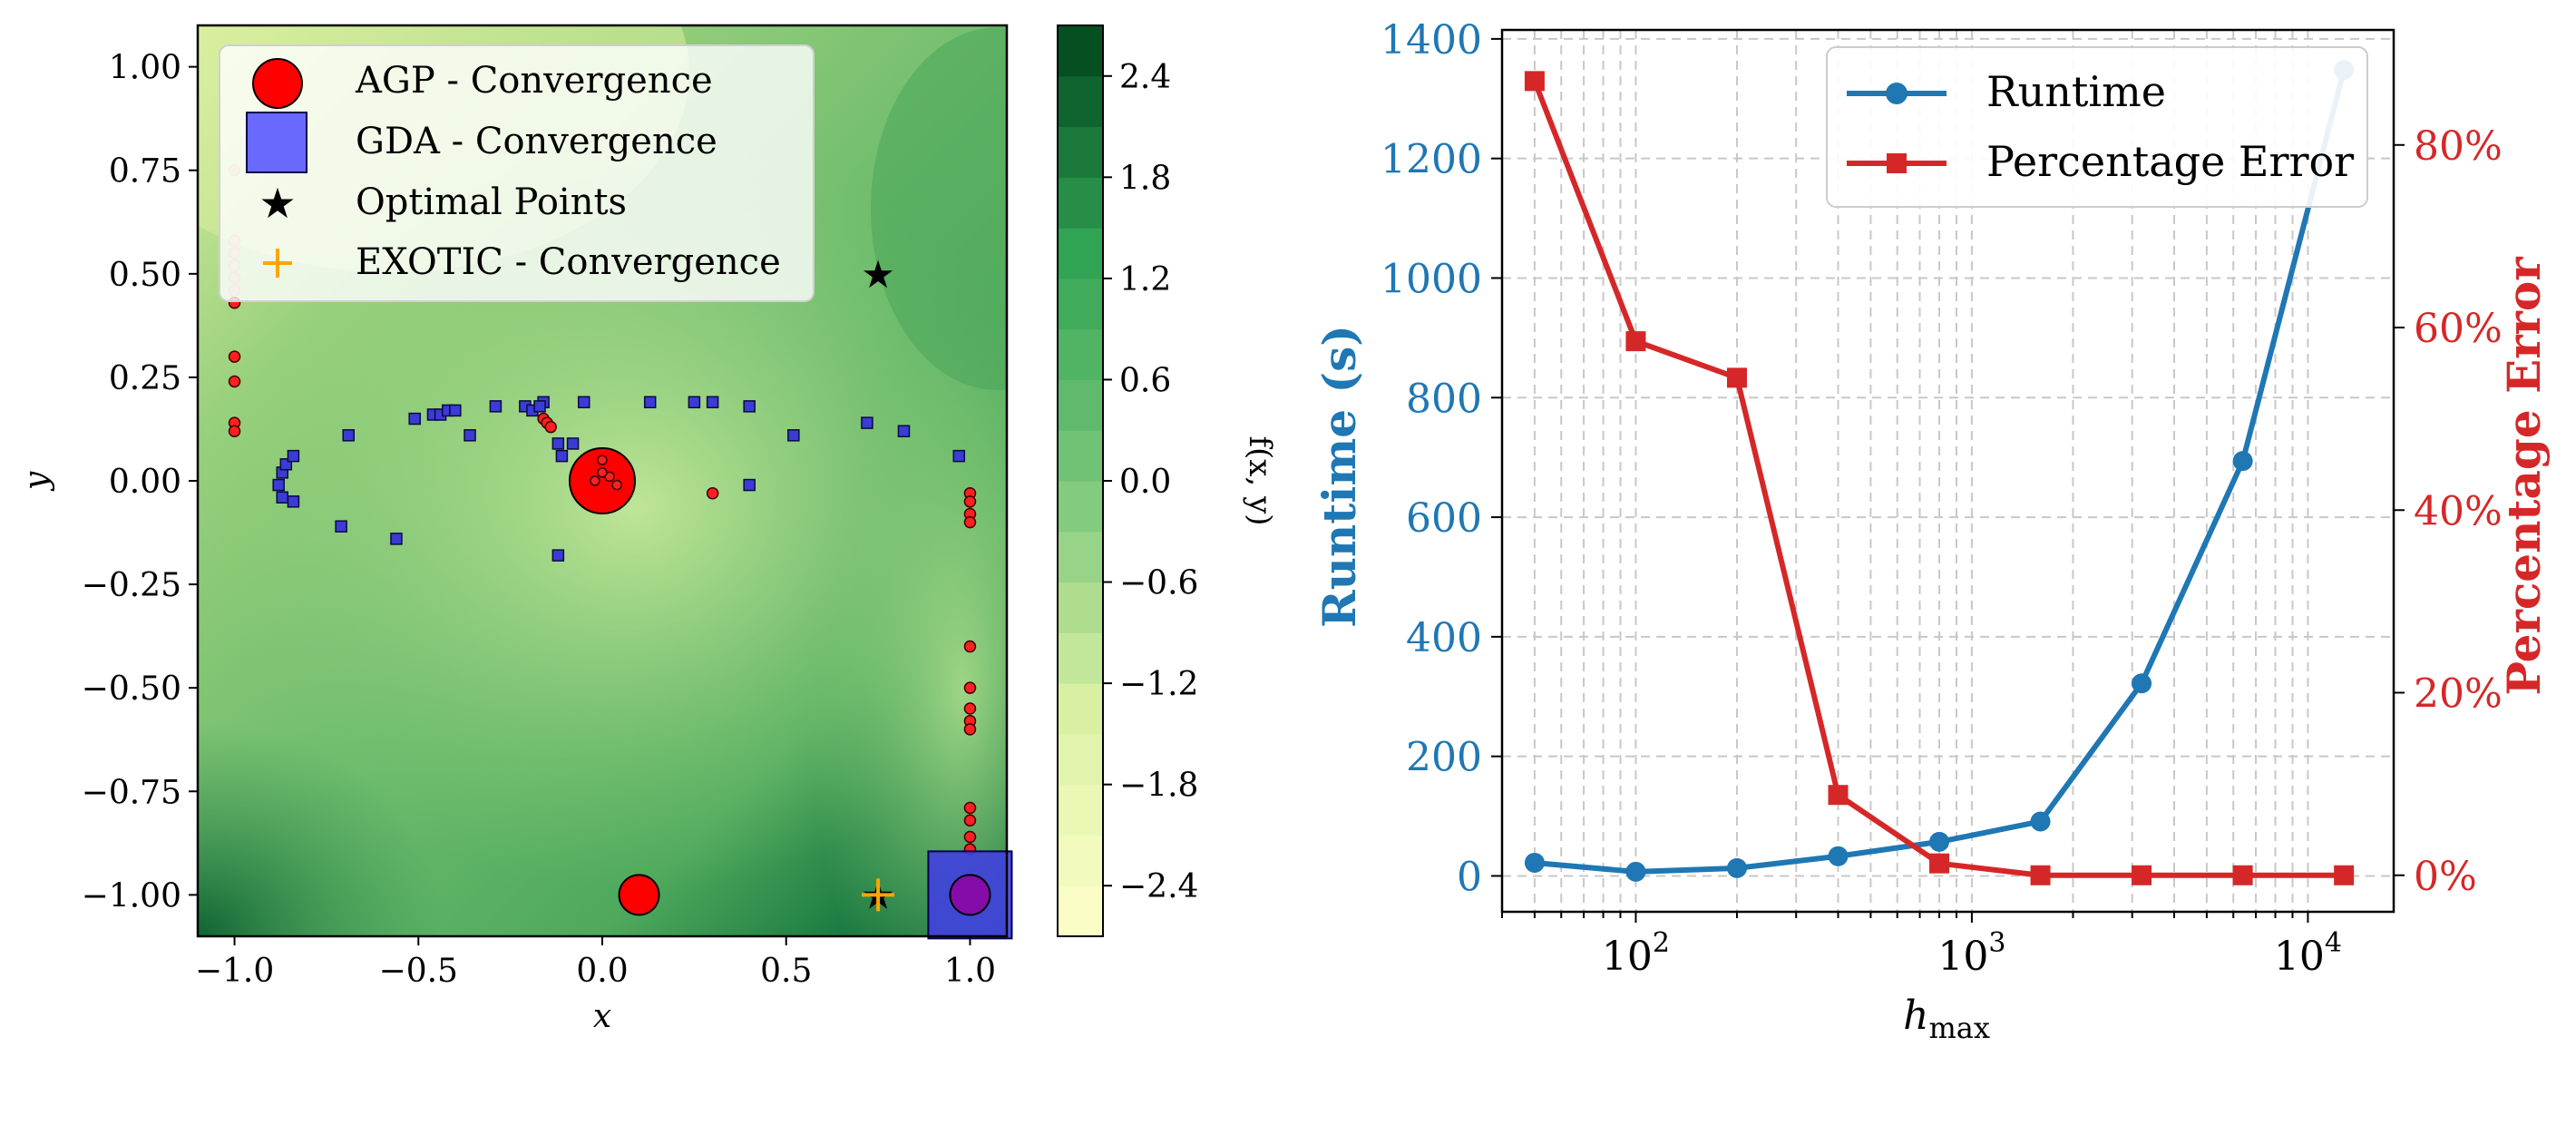  What do you see at coordinates (1971, 953) in the screenshot?
I see `x-tick-label: 103` at bounding box center [1971, 953].